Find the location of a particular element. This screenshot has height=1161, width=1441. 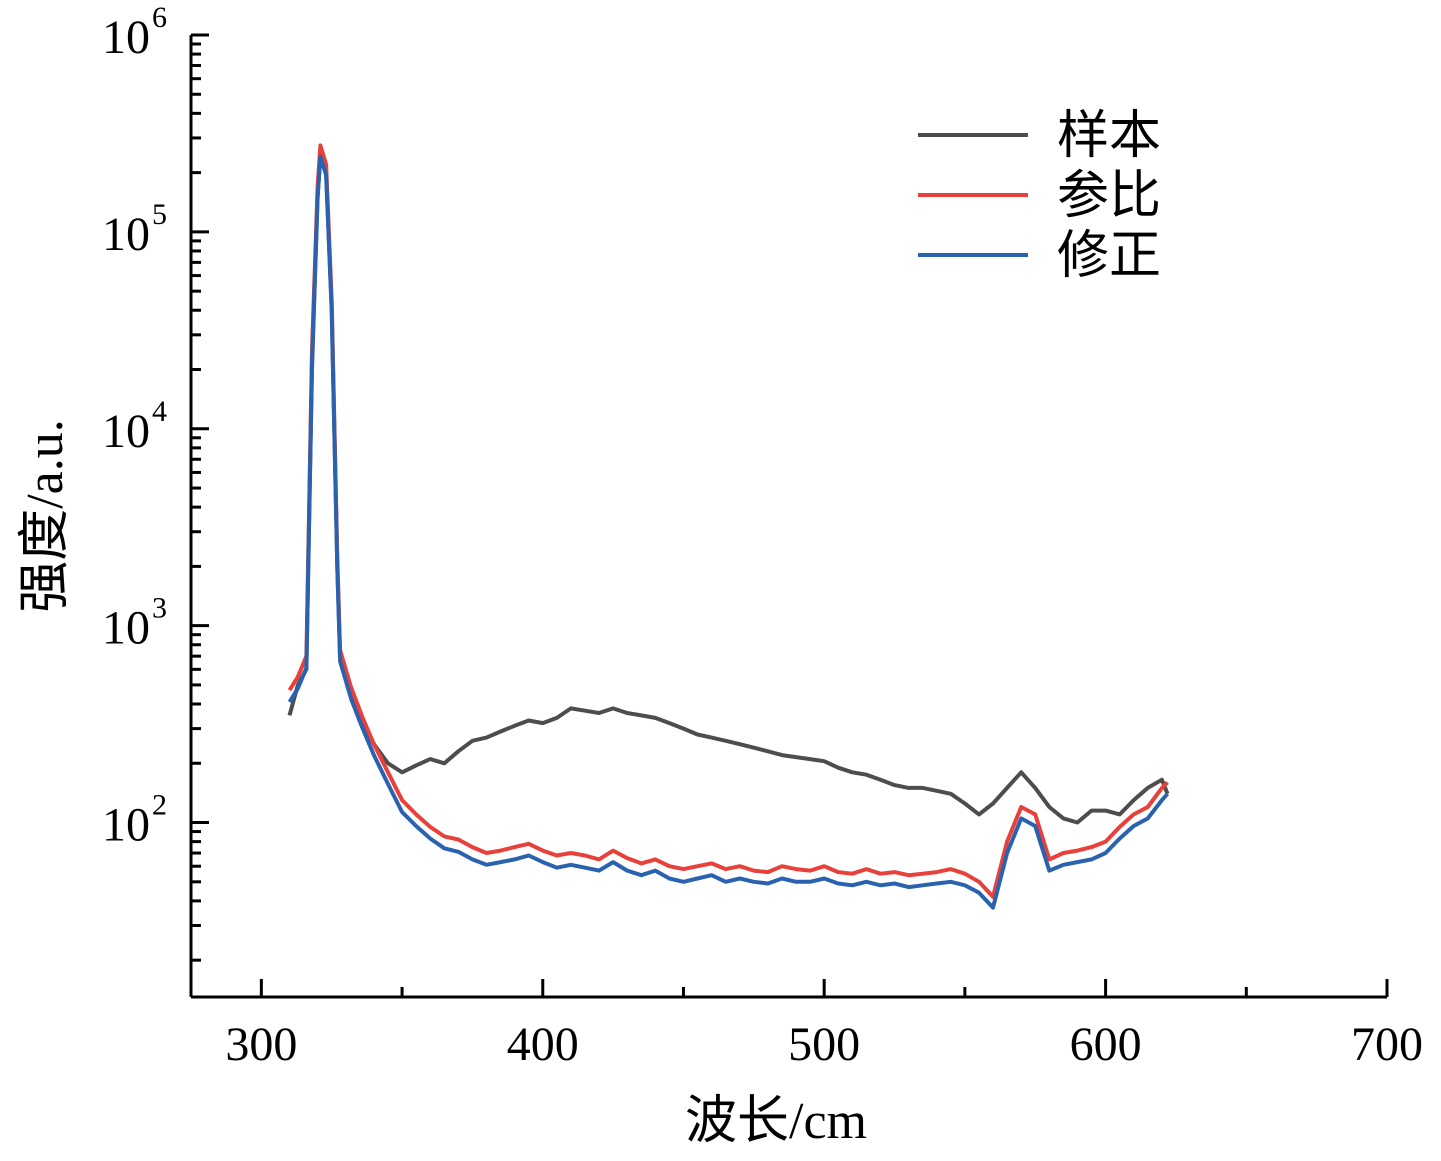

y-tick-exponent: 4 is located at coordinates (159, 411).